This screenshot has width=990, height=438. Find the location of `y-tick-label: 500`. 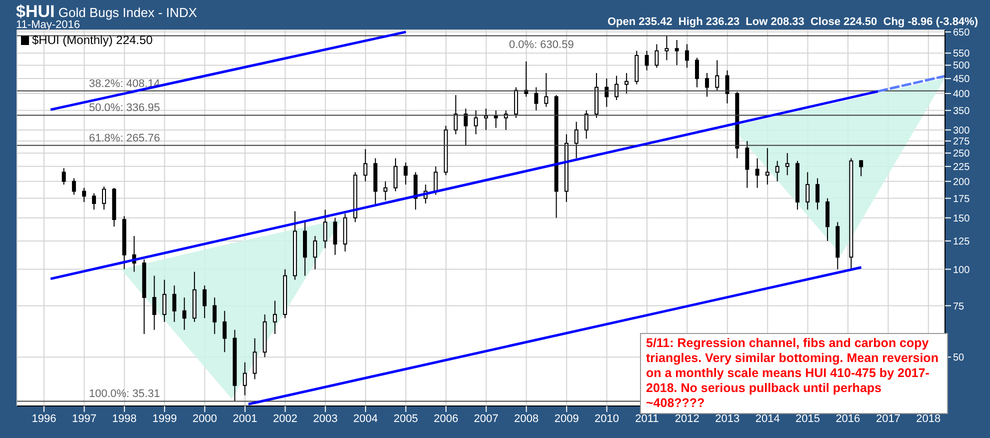

y-tick-label: 500 is located at coordinates (961, 66).